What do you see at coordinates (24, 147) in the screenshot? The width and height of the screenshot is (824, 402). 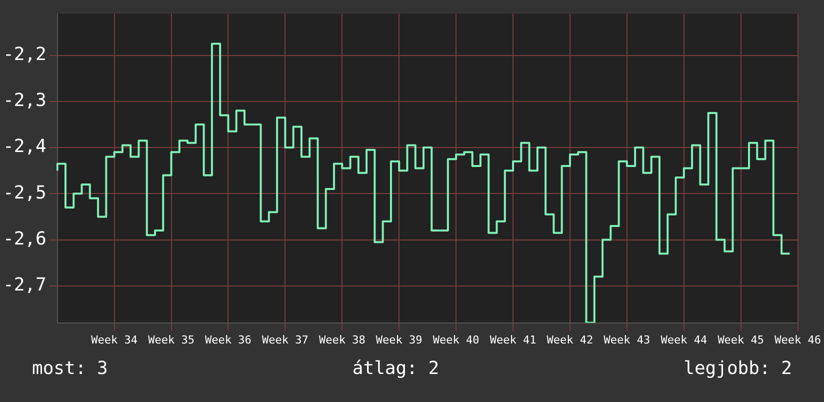 I see `y-tick-label: -2,4` at bounding box center [24, 147].